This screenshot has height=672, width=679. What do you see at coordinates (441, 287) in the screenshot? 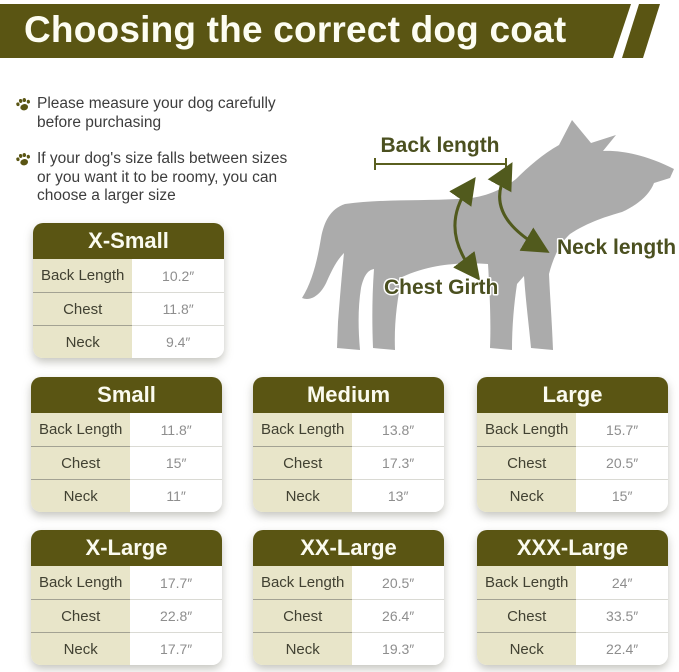
I see `chest-girth-label: Chest Girth` at bounding box center [441, 287].